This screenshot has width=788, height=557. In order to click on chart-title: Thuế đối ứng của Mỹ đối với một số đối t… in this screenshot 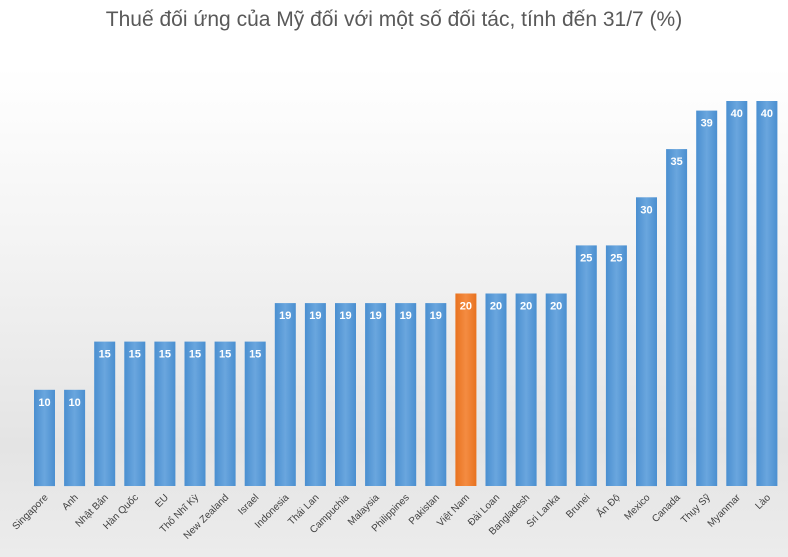, I will do `click(394, 19)`.